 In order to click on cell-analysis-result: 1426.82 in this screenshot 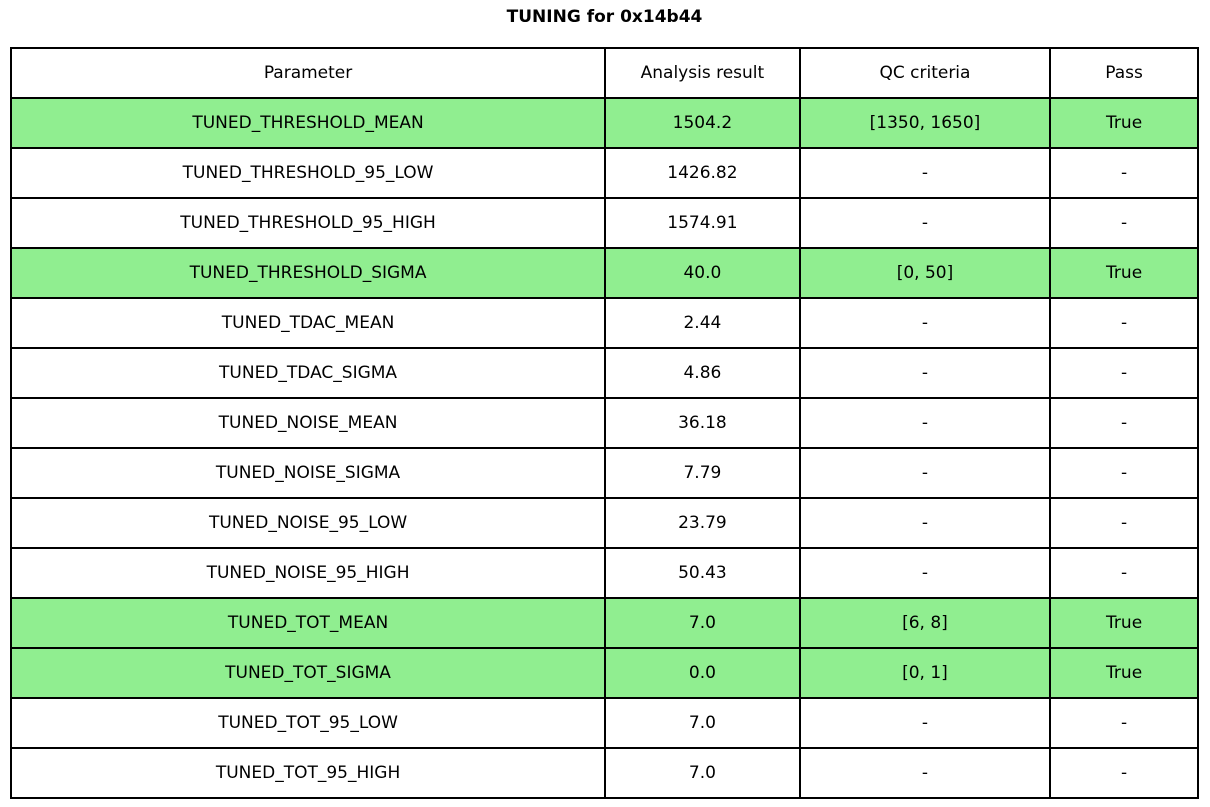, I will do `click(702, 173)`.